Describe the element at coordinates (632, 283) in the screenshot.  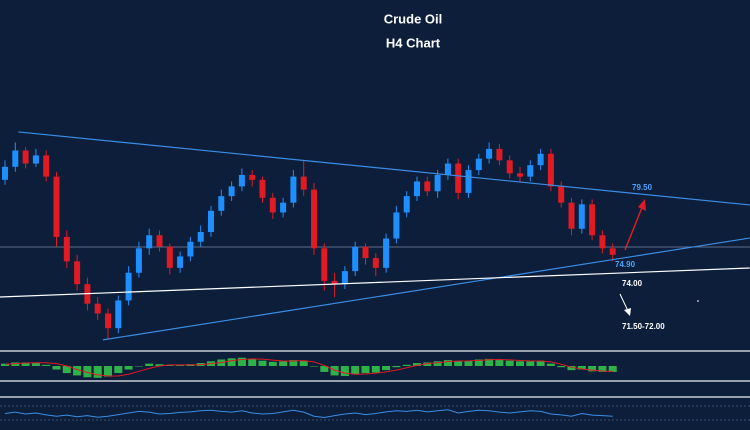
I see `price-annotation: 74.00` at that location.